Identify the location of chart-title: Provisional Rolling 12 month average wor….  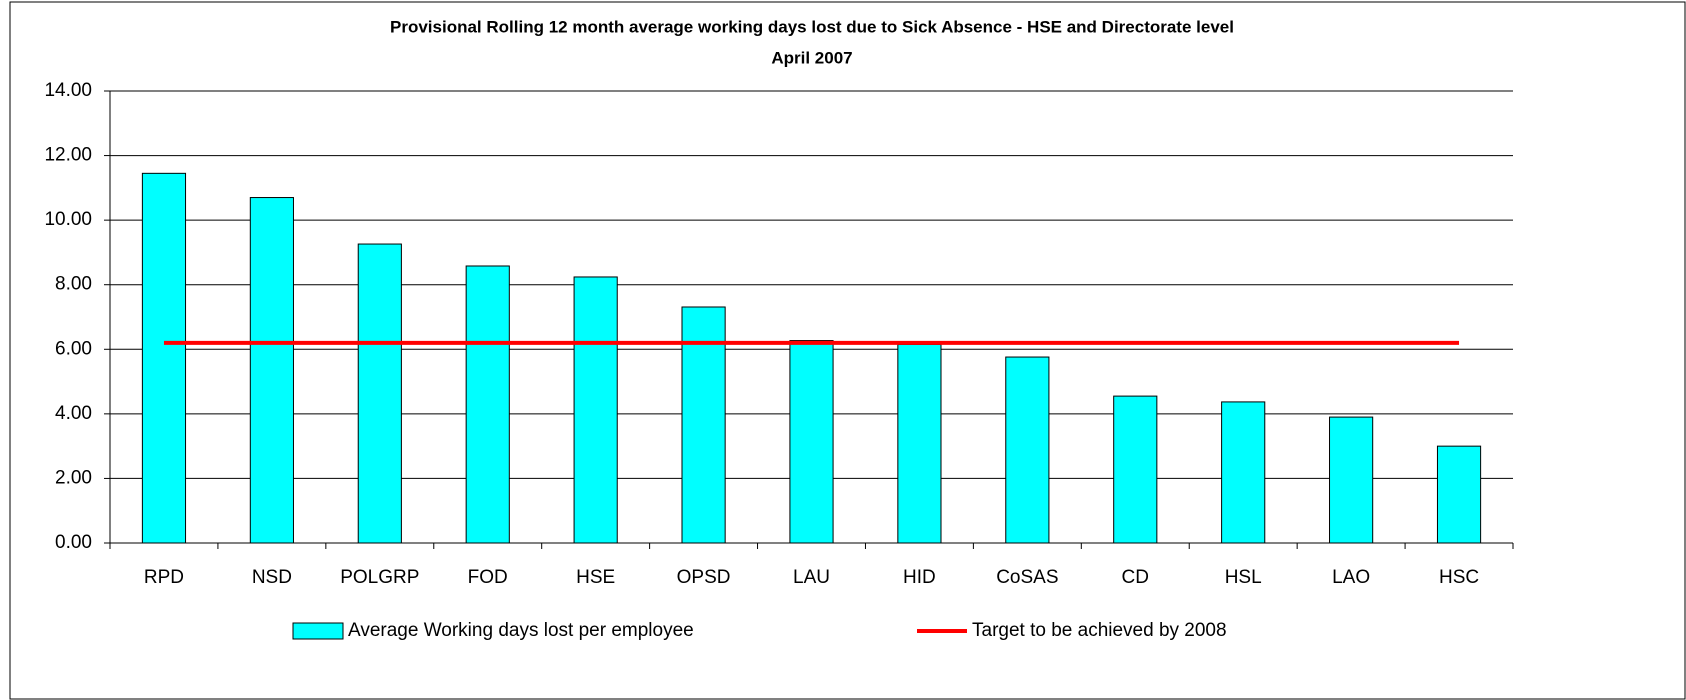
(812, 26).